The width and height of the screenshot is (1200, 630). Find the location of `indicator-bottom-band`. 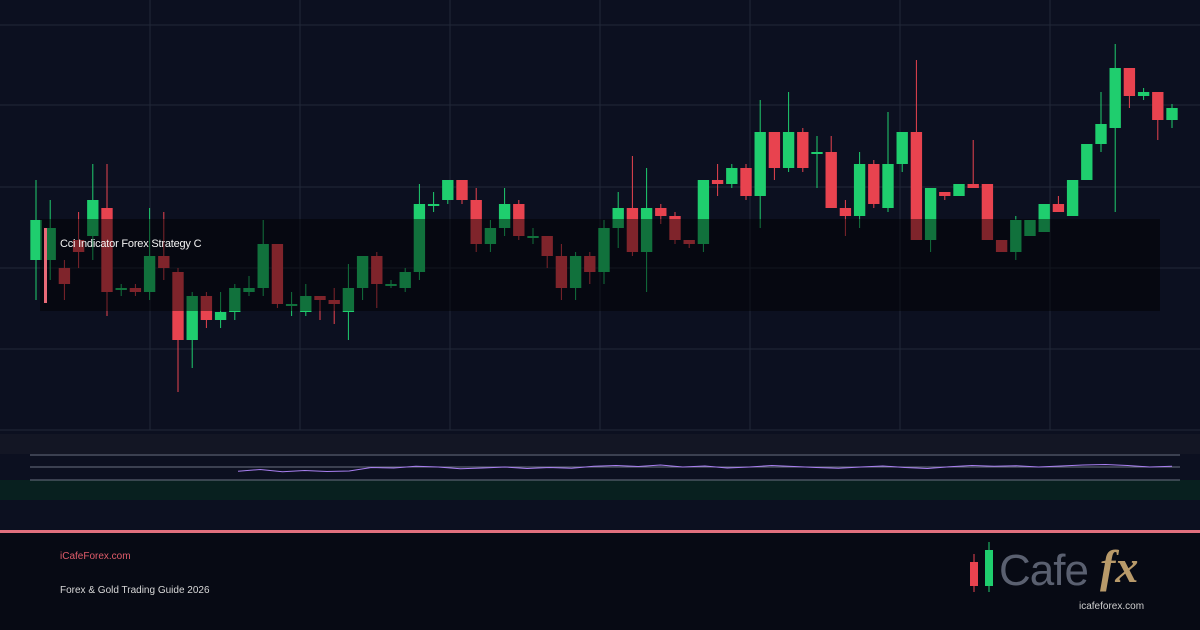

indicator-bottom-band is located at coordinates (600, 490).